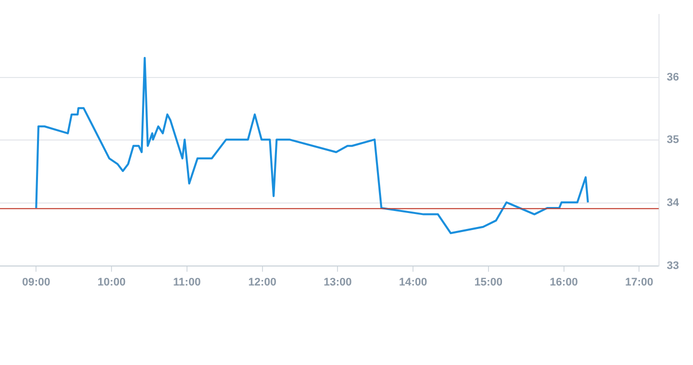  What do you see at coordinates (262, 282) in the screenshot?
I see `x-tick-label: 12:00` at bounding box center [262, 282].